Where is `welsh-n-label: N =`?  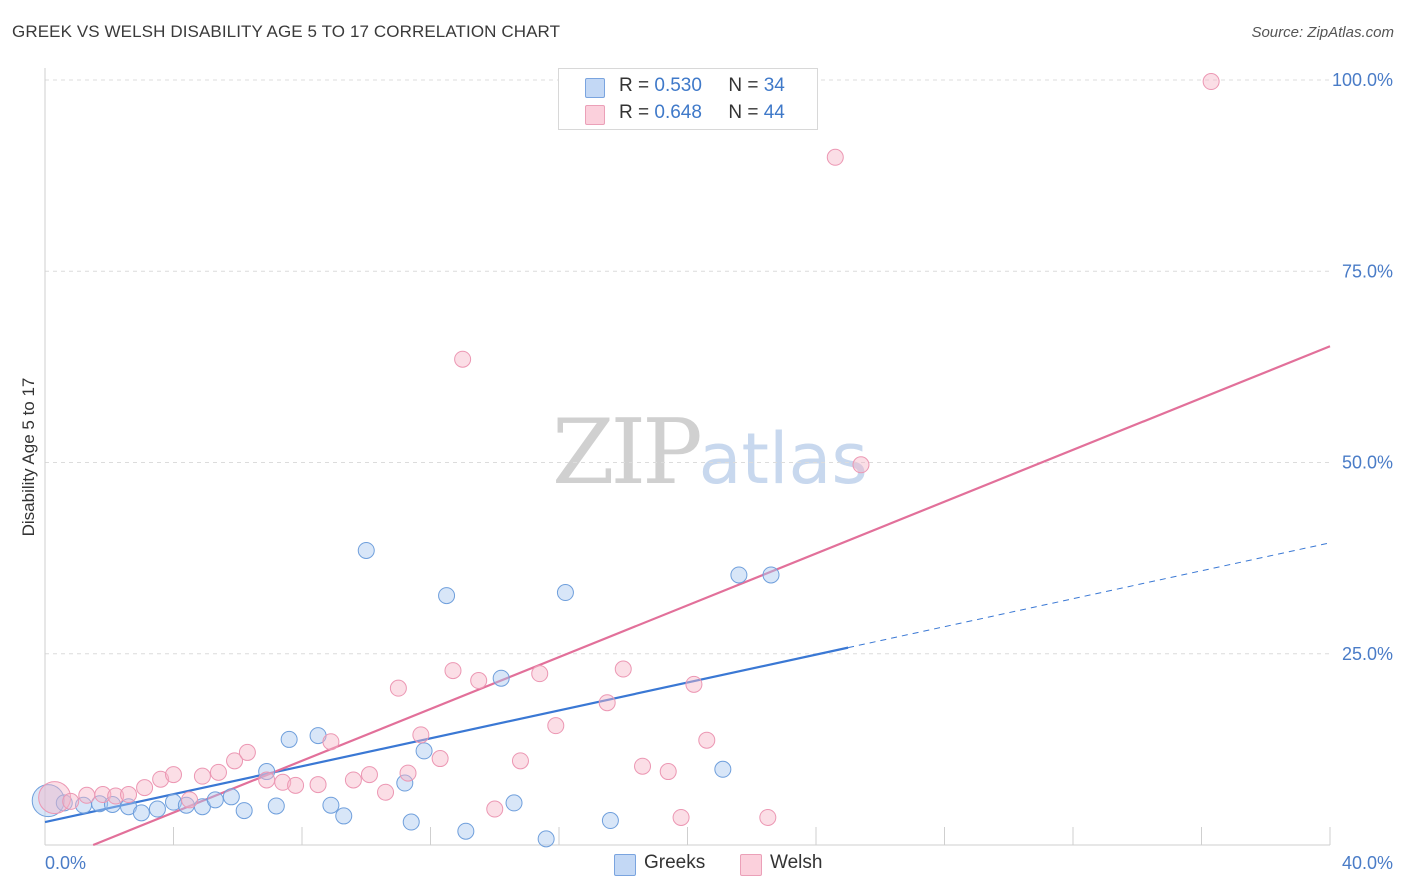
welsh-n-label: N = is located at coordinates (743, 112).